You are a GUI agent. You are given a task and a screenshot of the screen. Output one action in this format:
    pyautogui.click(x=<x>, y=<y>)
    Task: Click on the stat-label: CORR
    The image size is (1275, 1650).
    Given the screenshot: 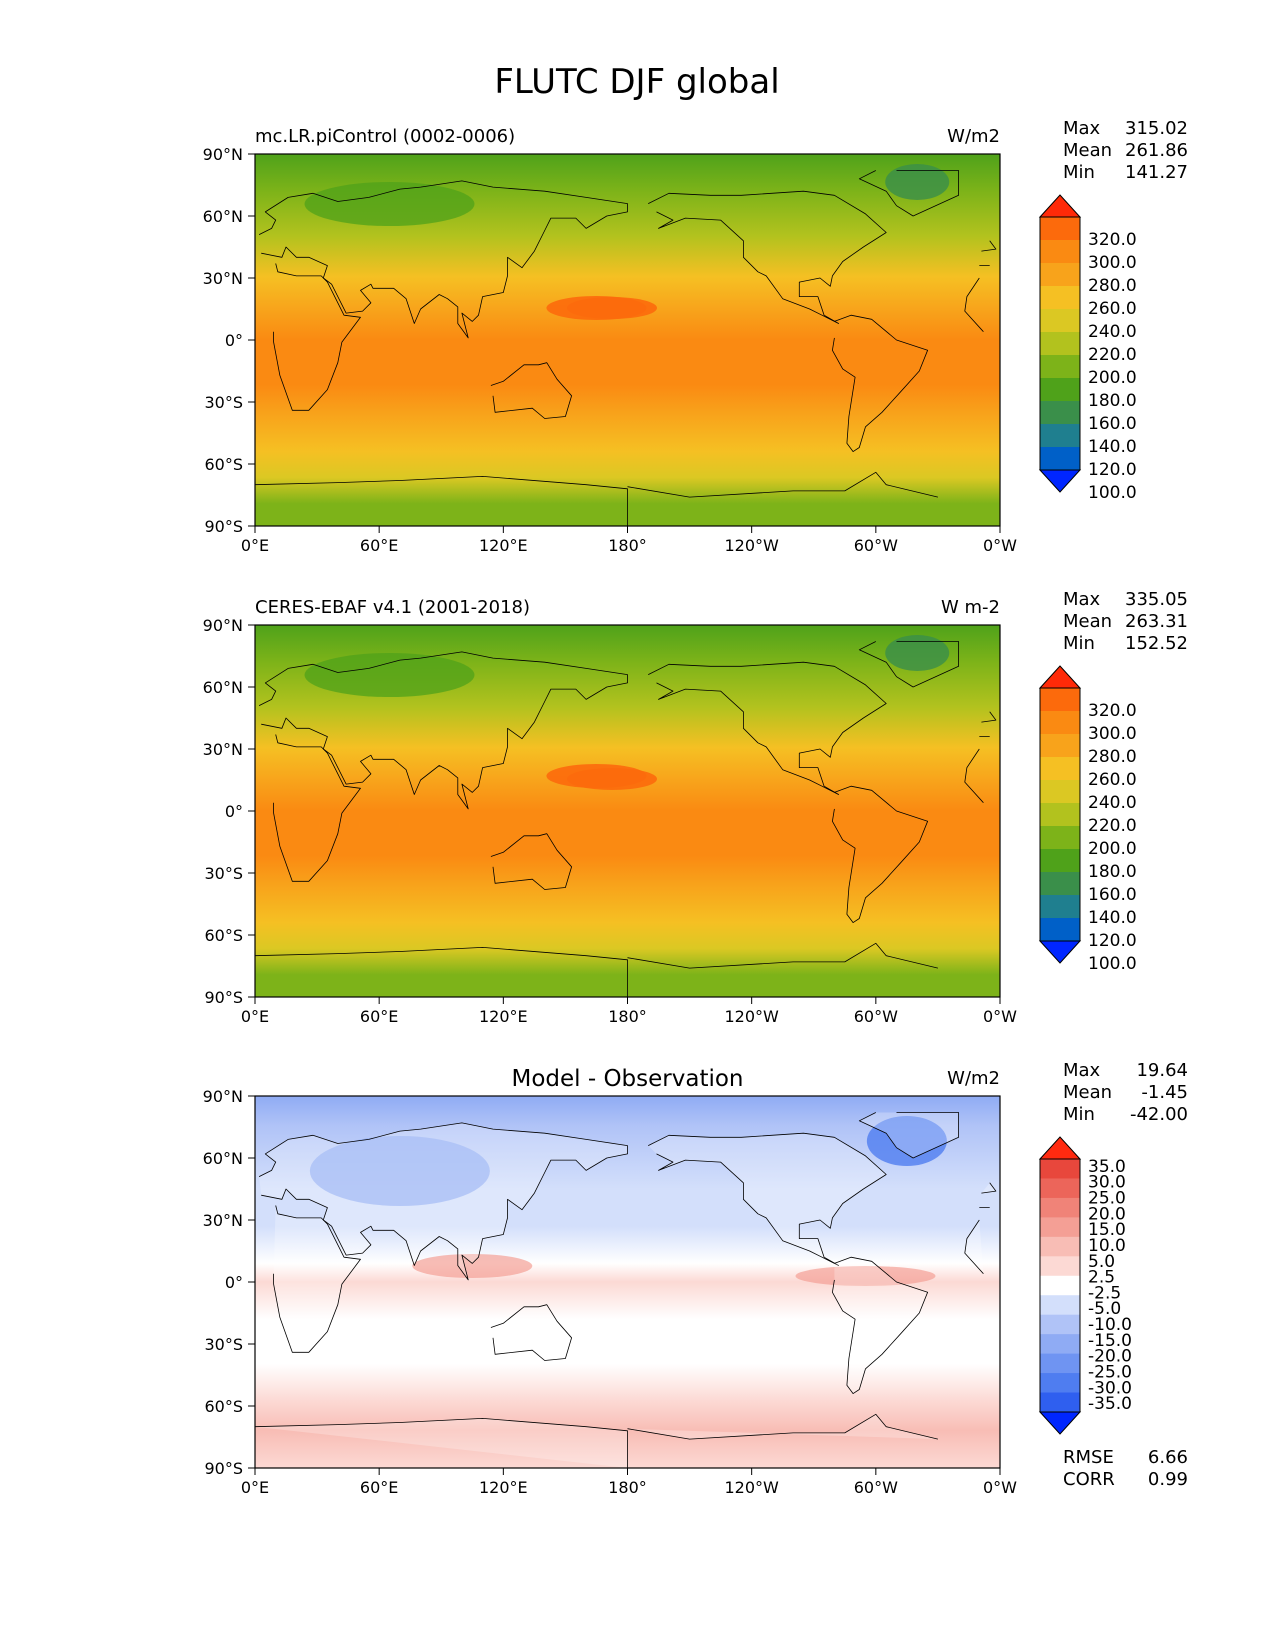 What is the action you would take?
    pyautogui.click(x=1089, y=1479)
    